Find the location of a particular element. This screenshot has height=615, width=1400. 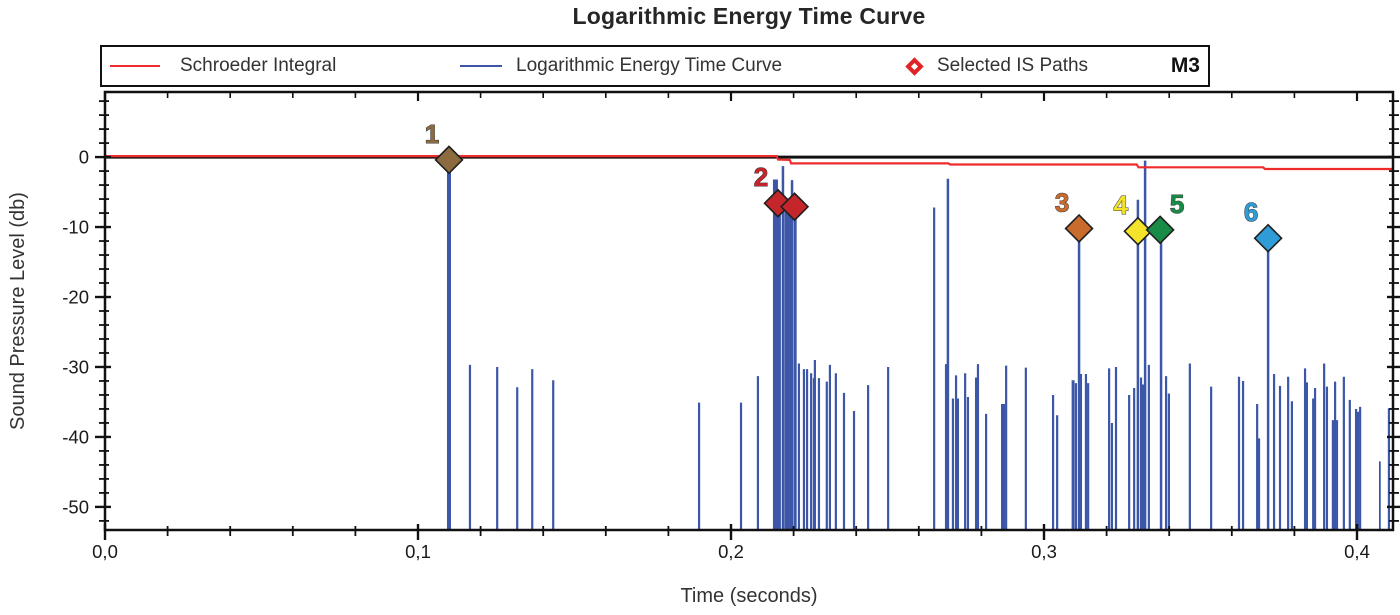

y-axis-title: Sound Pressure Level (db) is located at coordinates (18, 311).